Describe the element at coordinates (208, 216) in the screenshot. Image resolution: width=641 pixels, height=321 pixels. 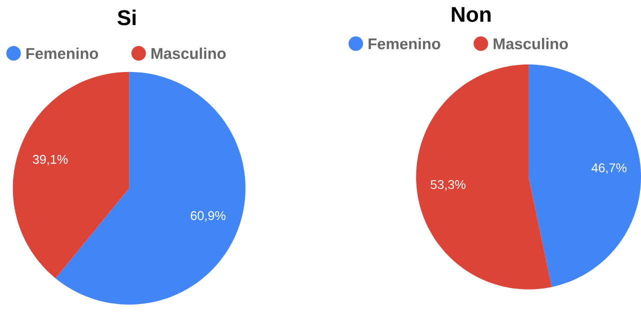
I see `data-label: 60,9%` at that location.